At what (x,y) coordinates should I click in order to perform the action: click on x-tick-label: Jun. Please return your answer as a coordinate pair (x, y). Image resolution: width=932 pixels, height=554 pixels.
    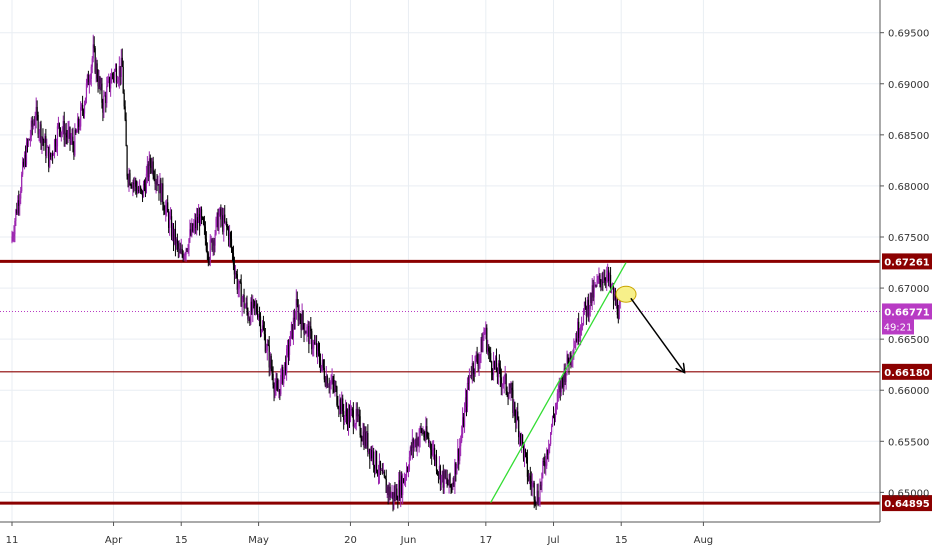
    Looking at the image, I should click on (408, 540).